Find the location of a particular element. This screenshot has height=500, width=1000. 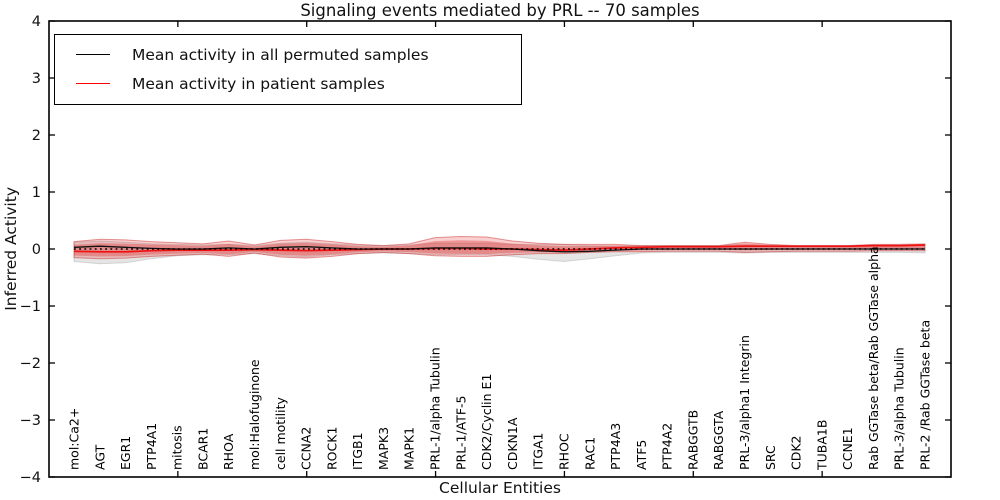

x-tick-label: ITGB1 is located at coordinates (357, 451).